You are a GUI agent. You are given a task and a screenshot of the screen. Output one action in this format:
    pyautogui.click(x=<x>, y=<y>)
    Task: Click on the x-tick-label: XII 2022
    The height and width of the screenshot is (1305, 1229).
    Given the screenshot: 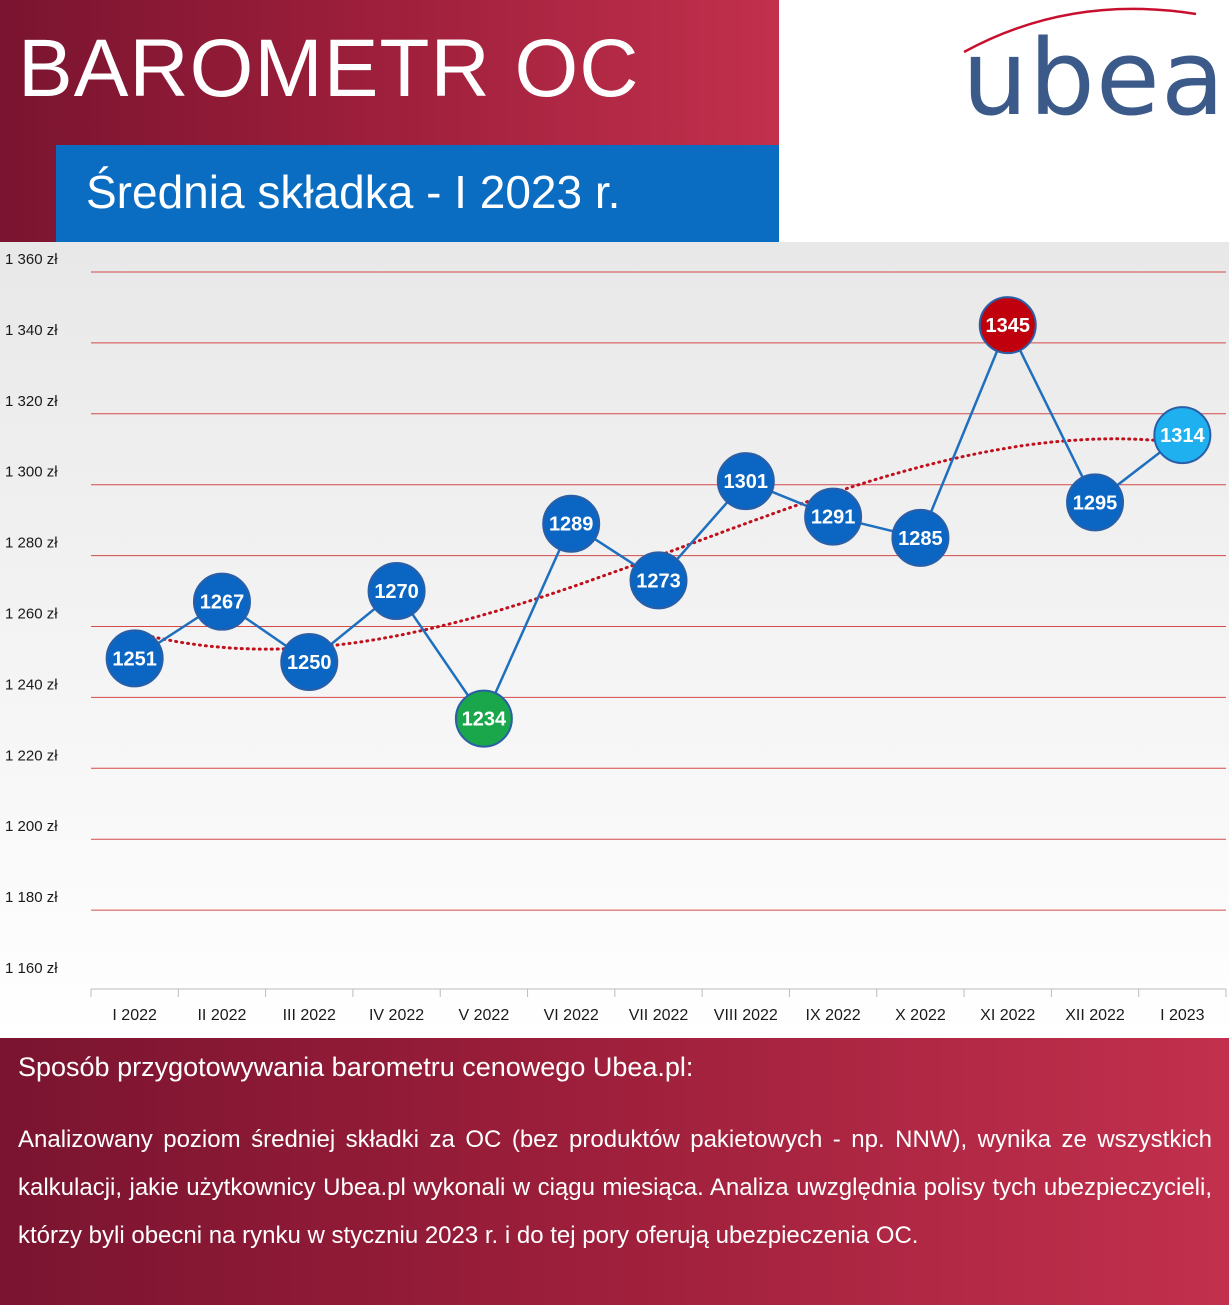 What is the action you would take?
    pyautogui.click(x=1095, y=1015)
    